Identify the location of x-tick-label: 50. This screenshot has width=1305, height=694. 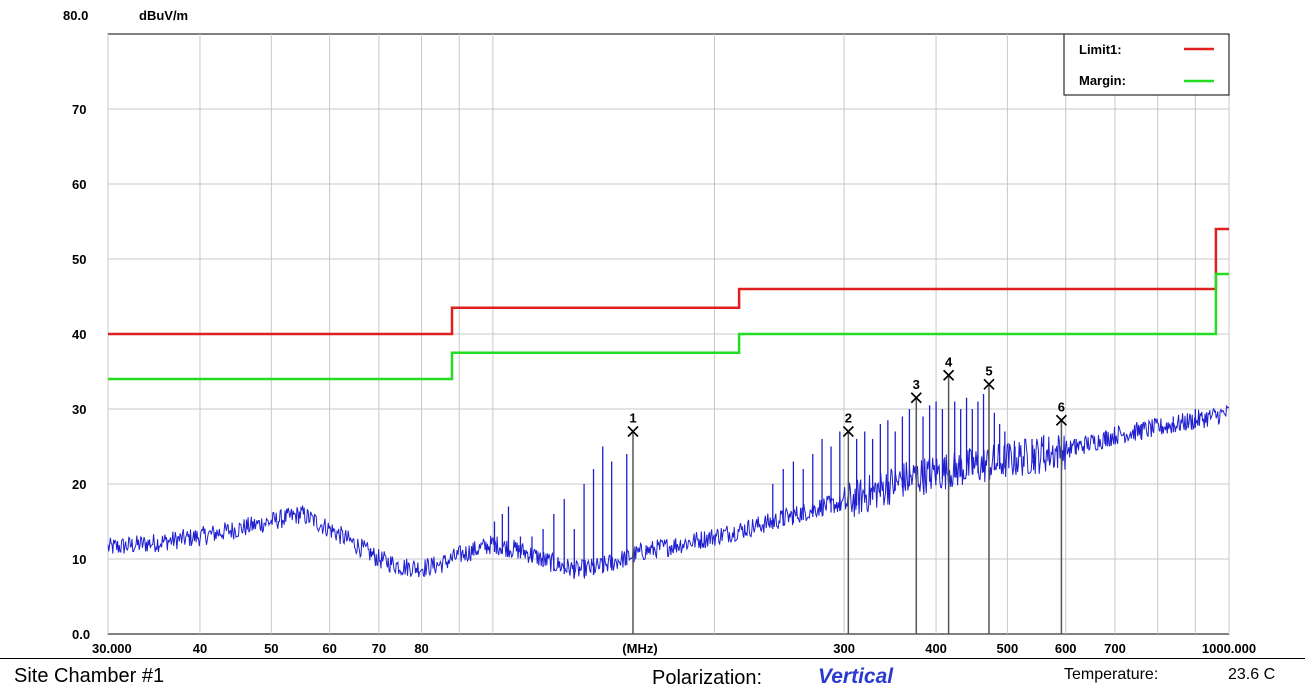
(271, 648).